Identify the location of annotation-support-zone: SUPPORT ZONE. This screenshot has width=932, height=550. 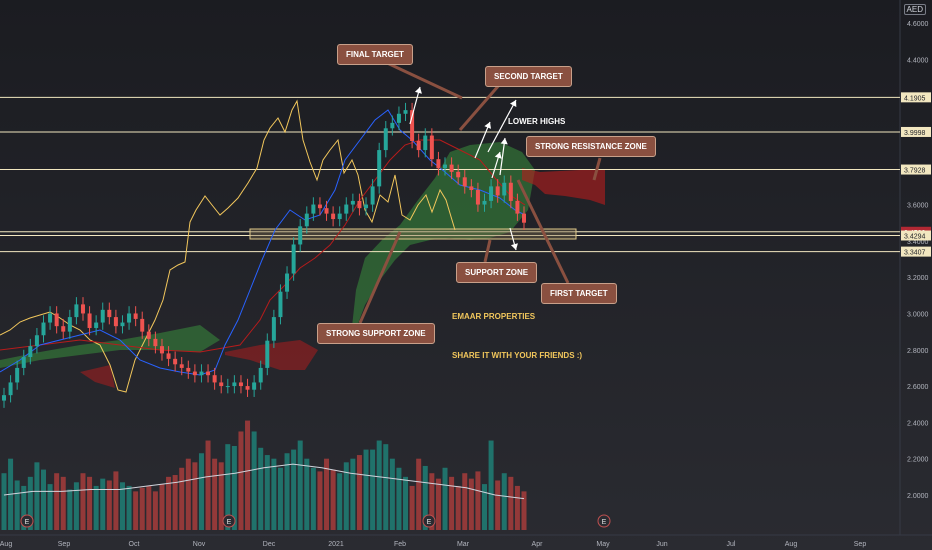
(497, 272).